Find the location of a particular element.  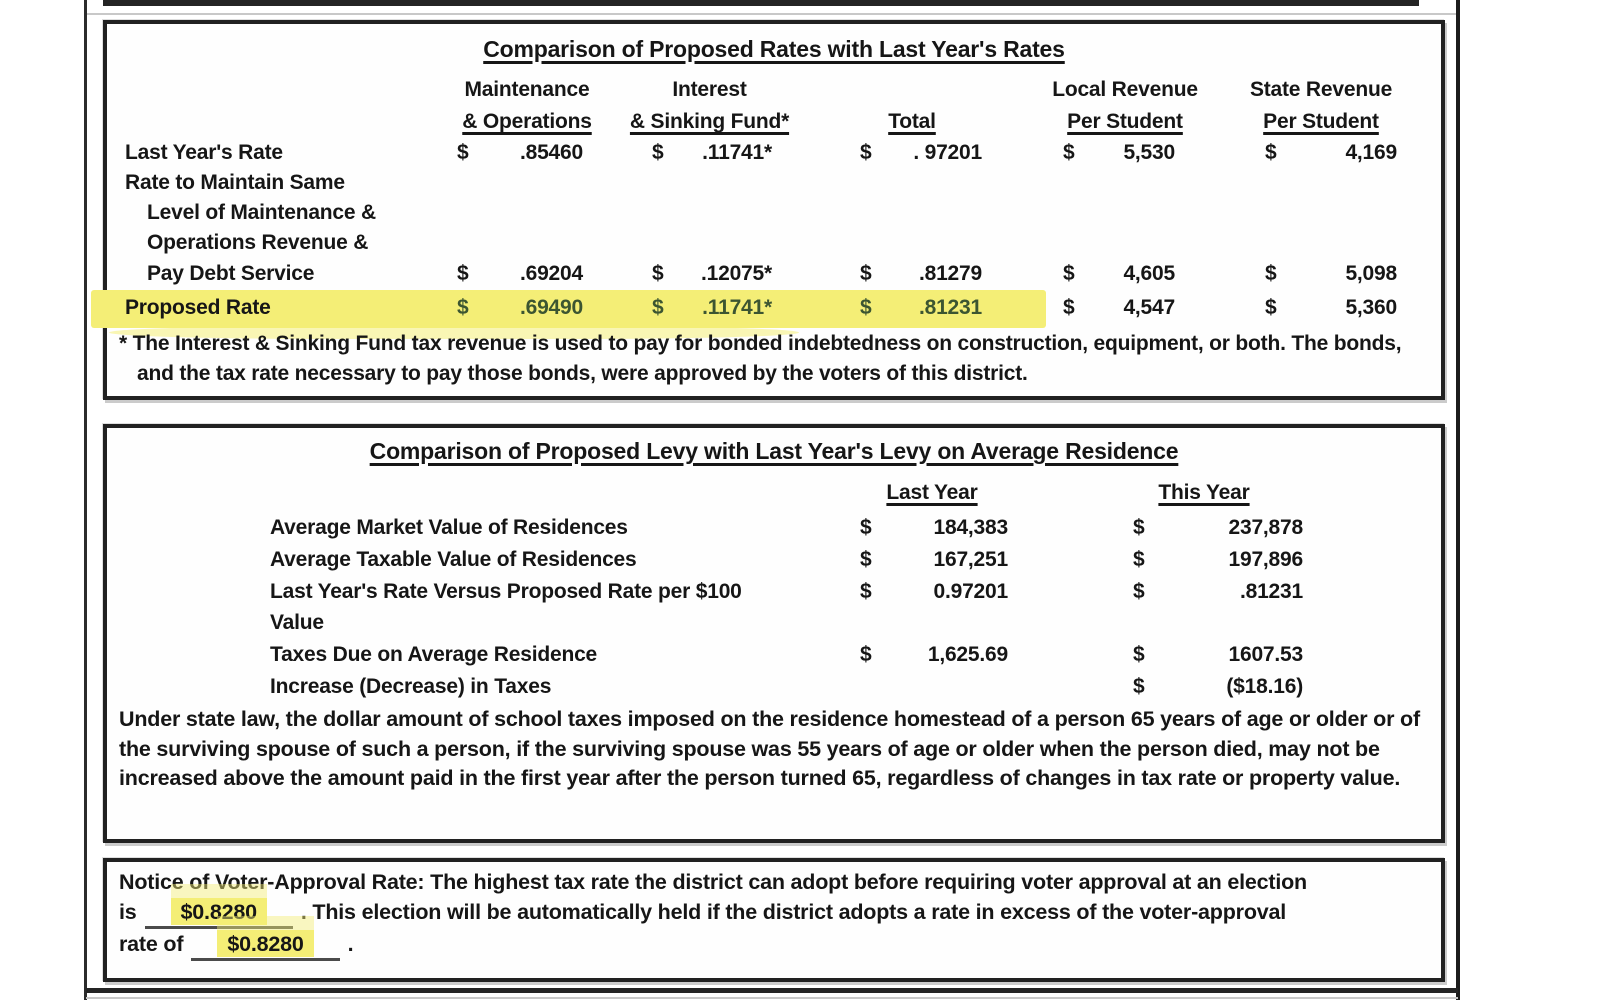

amount: 5,530 is located at coordinates (1149, 152).